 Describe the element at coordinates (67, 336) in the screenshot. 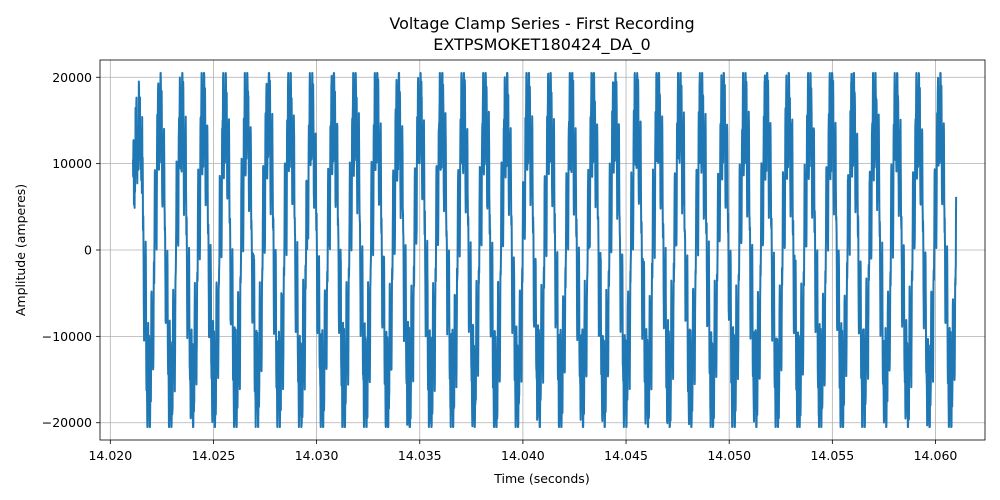

I see `y-tick-label: −10000` at that location.